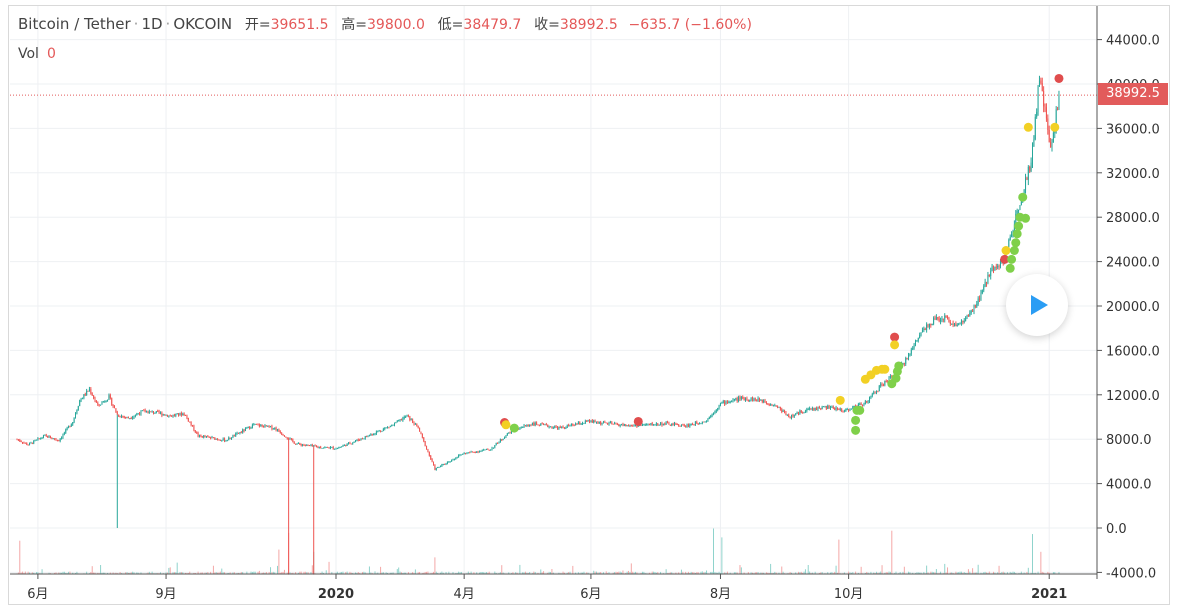  Describe the element at coordinates (152, 24) in the screenshot. I see `interval-label: 1D` at that location.